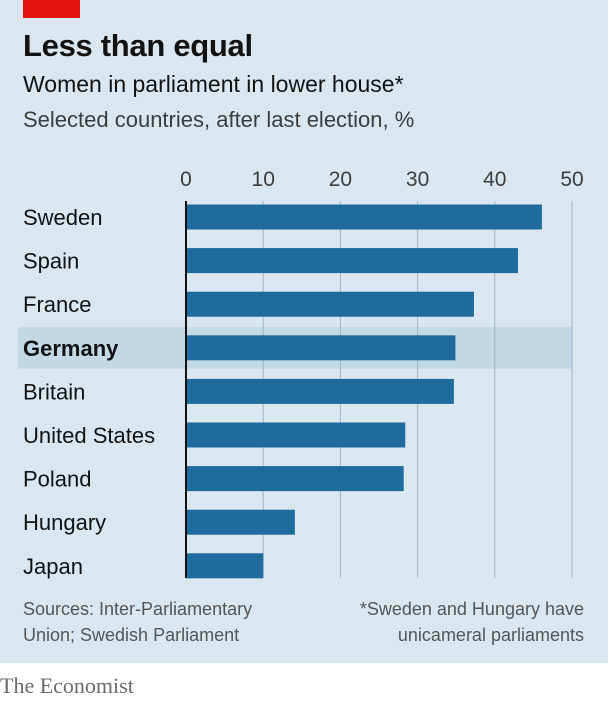 The width and height of the screenshot is (608, 701). What do you see at coordinates (89, 435) in the screenshot?
I see `category-label: United States` at bounding box center [89, 435].